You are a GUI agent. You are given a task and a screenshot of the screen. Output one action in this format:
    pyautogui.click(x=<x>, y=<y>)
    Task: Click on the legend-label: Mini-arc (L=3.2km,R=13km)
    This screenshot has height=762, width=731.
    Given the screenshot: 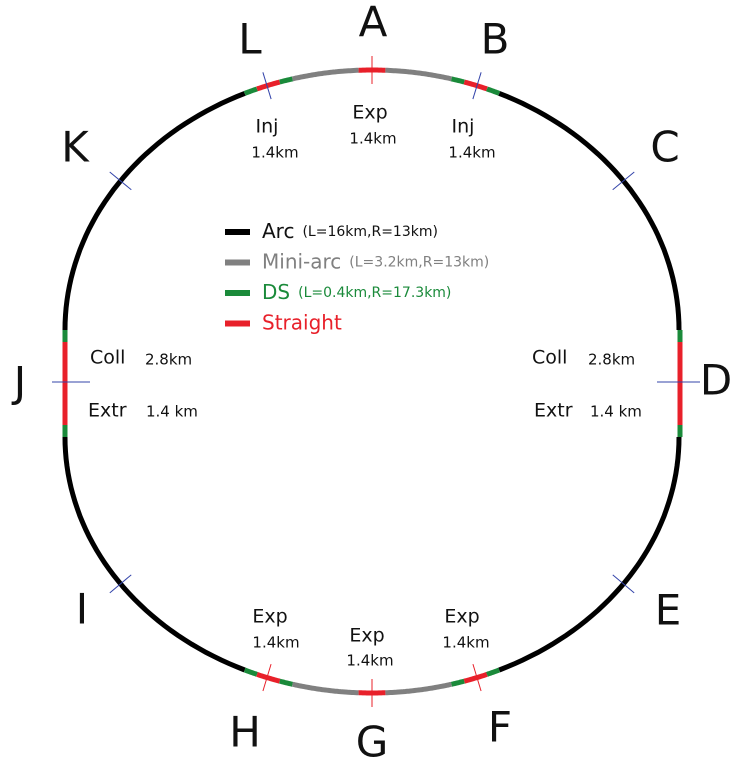 What is the action you would take?
    pyautogui.click(x=375, y=261)
    